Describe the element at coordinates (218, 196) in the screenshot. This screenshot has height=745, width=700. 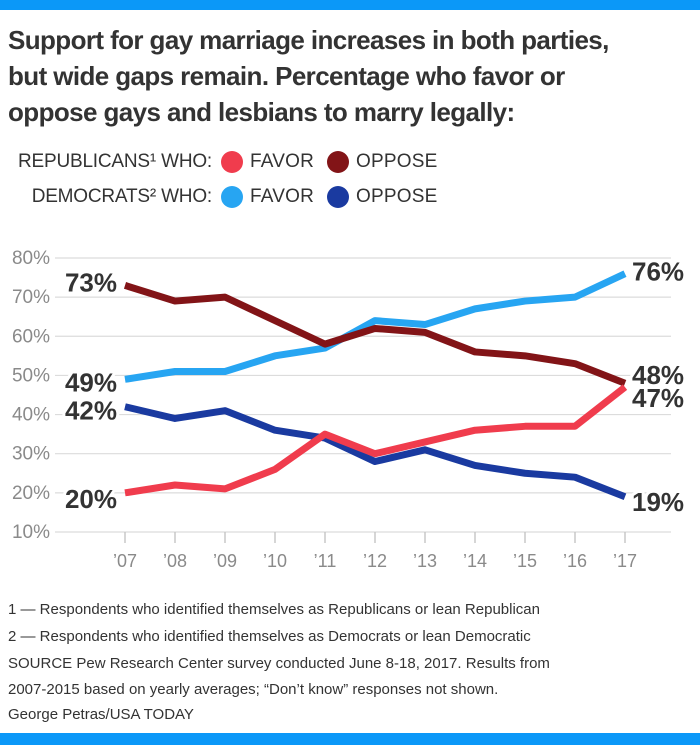
I see `legend-row-democrats: DEMOCRATS² WHO: FAVOR OPPOSE` at that location.